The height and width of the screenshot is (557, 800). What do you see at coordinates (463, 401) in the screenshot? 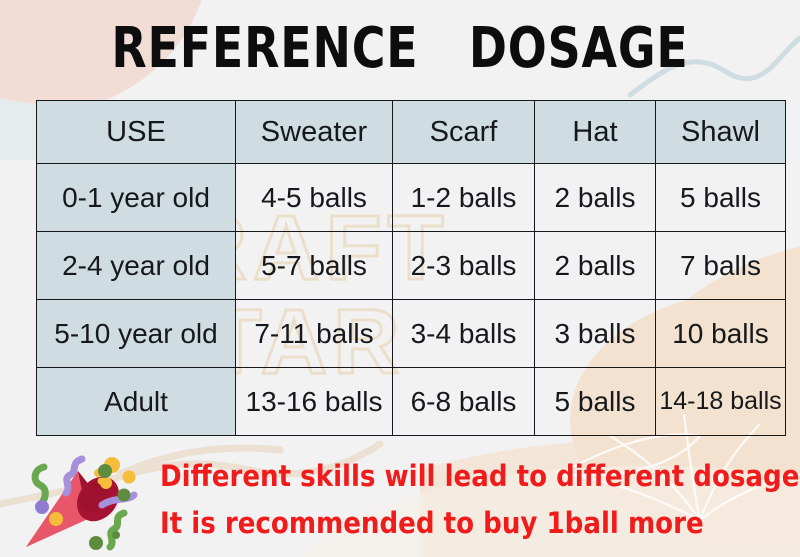
I see `cell-scarf-3: 6-8 balls` at bounding box center [463, 401].